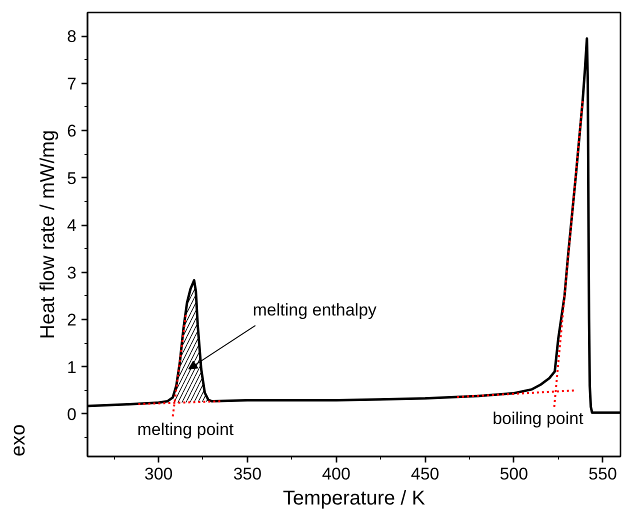 The image size is (622, 530). I want to click on y-tick-label: 7, so click(72, 84).